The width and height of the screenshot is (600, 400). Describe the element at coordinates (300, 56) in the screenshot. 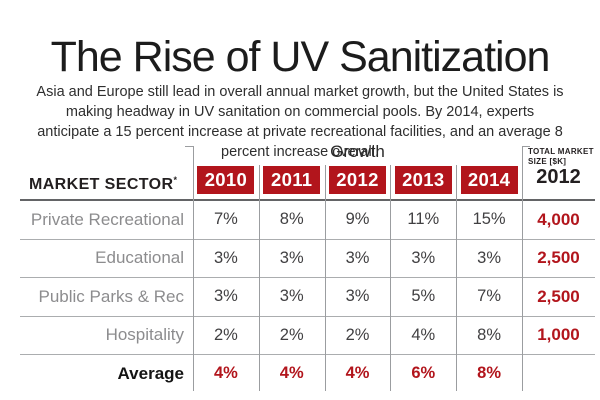

I see `page-title: The Rise of UV Sanitization` at that location.